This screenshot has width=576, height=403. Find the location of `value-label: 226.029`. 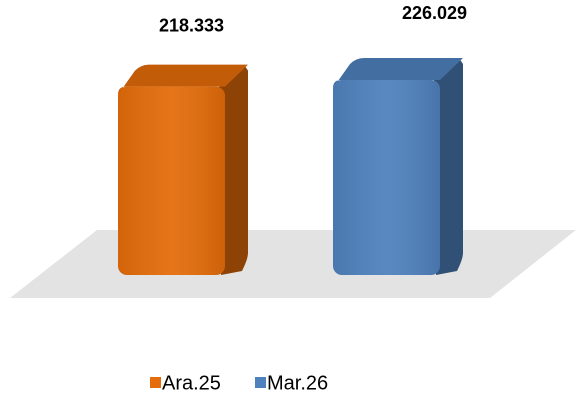

value-label: 226.029 is located at coordinates (434, 13).